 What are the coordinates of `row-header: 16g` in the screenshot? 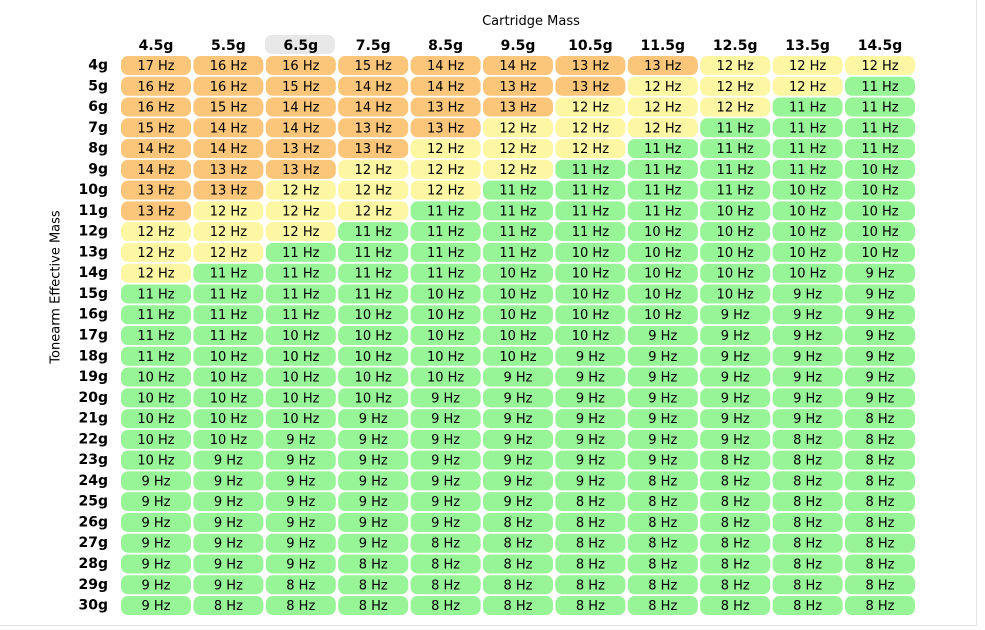 It's located at (93, 315).